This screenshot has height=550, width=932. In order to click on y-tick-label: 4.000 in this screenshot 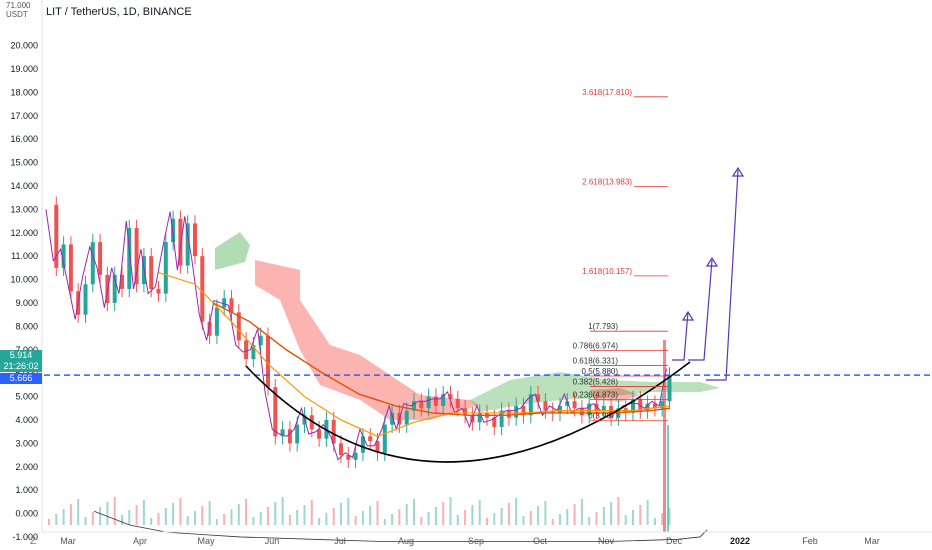, I will do `click(26, 420)`.